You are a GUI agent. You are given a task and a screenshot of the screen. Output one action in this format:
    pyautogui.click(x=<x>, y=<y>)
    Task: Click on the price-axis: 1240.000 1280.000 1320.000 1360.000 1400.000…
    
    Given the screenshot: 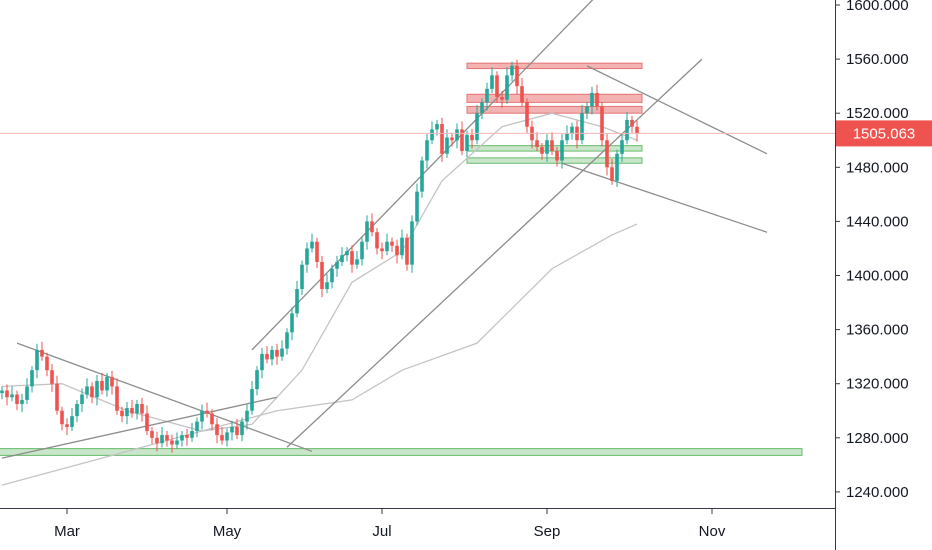 What is the action you would take?
    pyautogui.click(x=872, y=275)
    